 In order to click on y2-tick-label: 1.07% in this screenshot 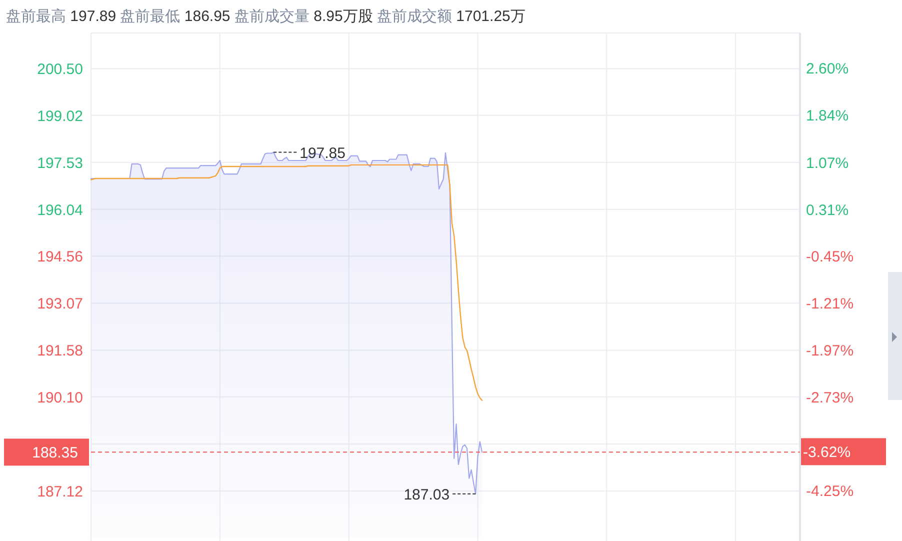, I will do `click(827, 163)`.